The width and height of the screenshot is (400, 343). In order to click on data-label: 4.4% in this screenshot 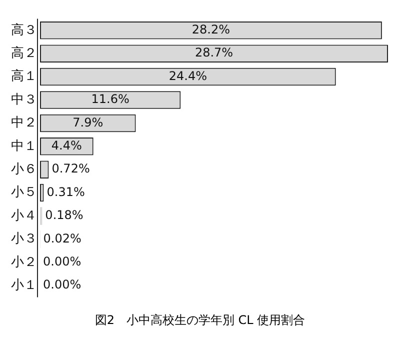, I will do `click(66, 145)`.